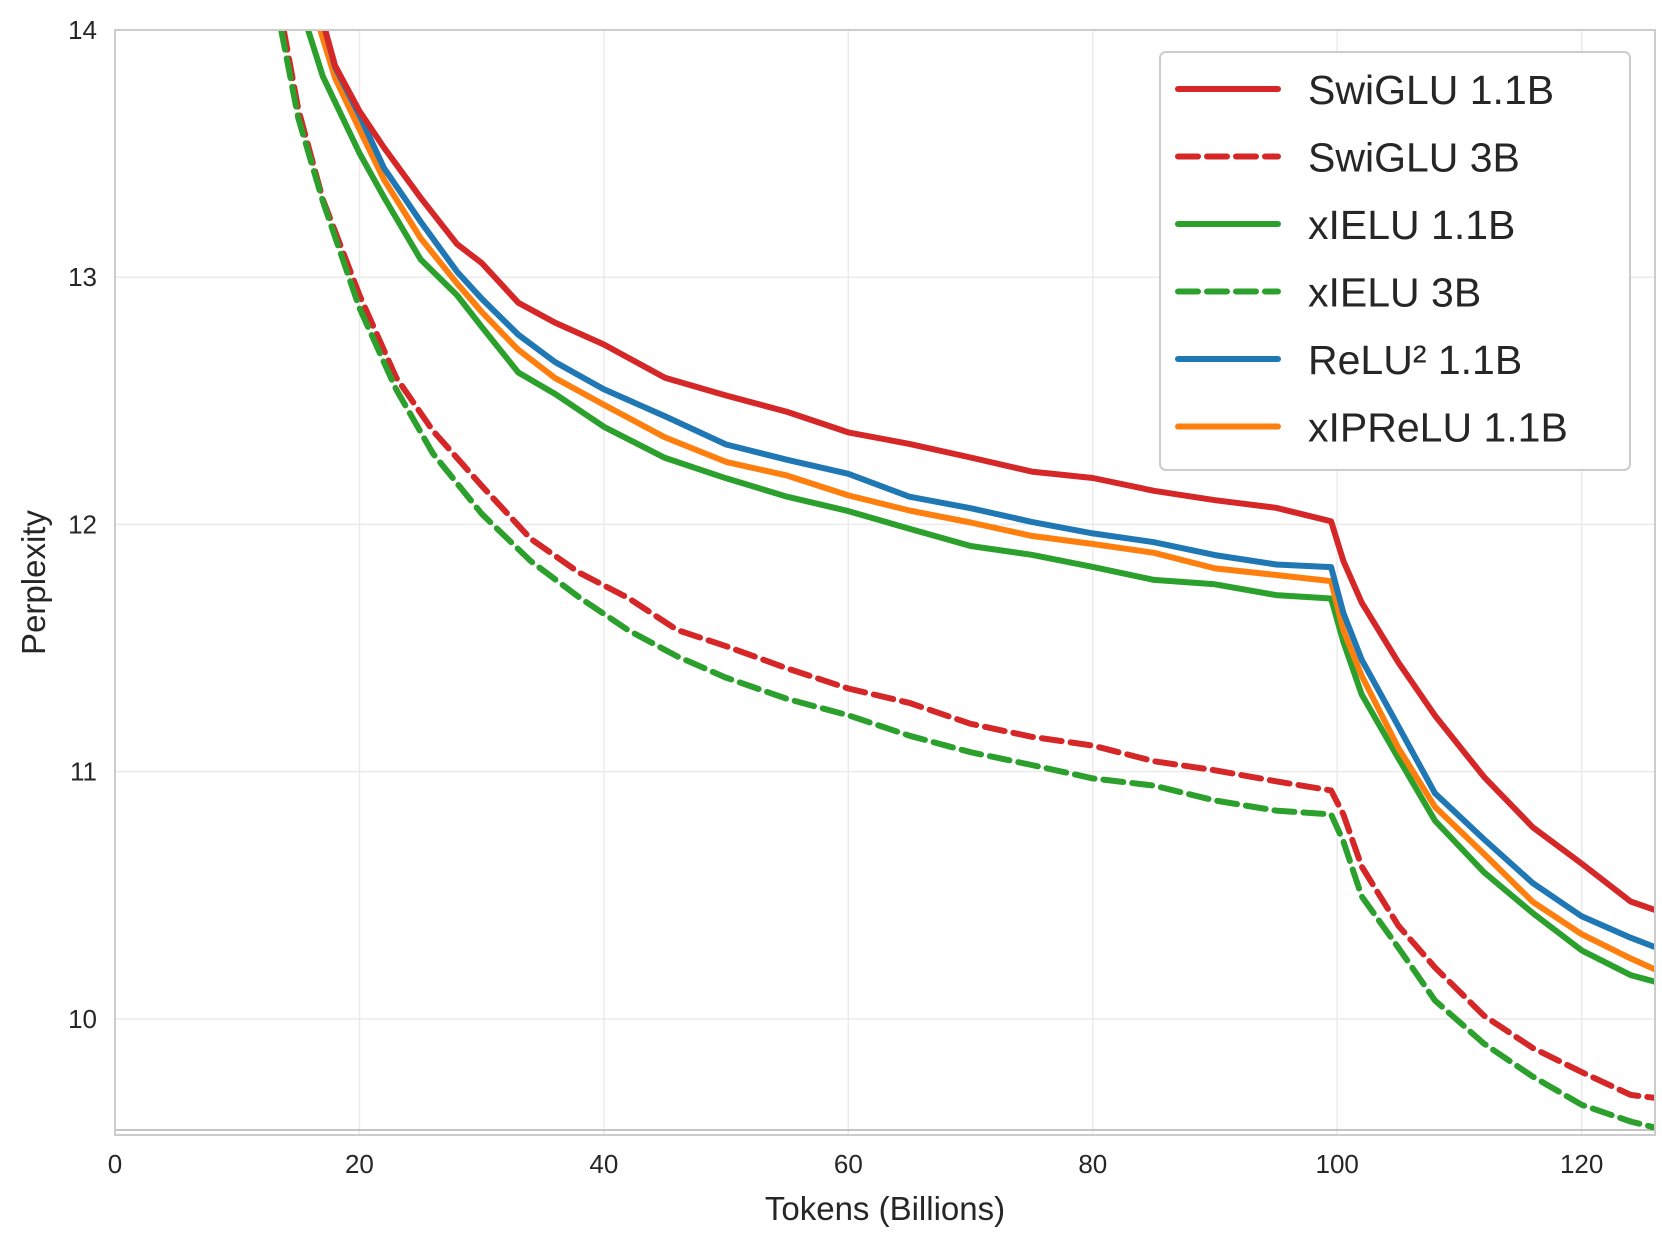  Describe the element at coordinates (1415, 360) in the screenshot. I see `legend-label: ReLU² 1.1B` at that location.